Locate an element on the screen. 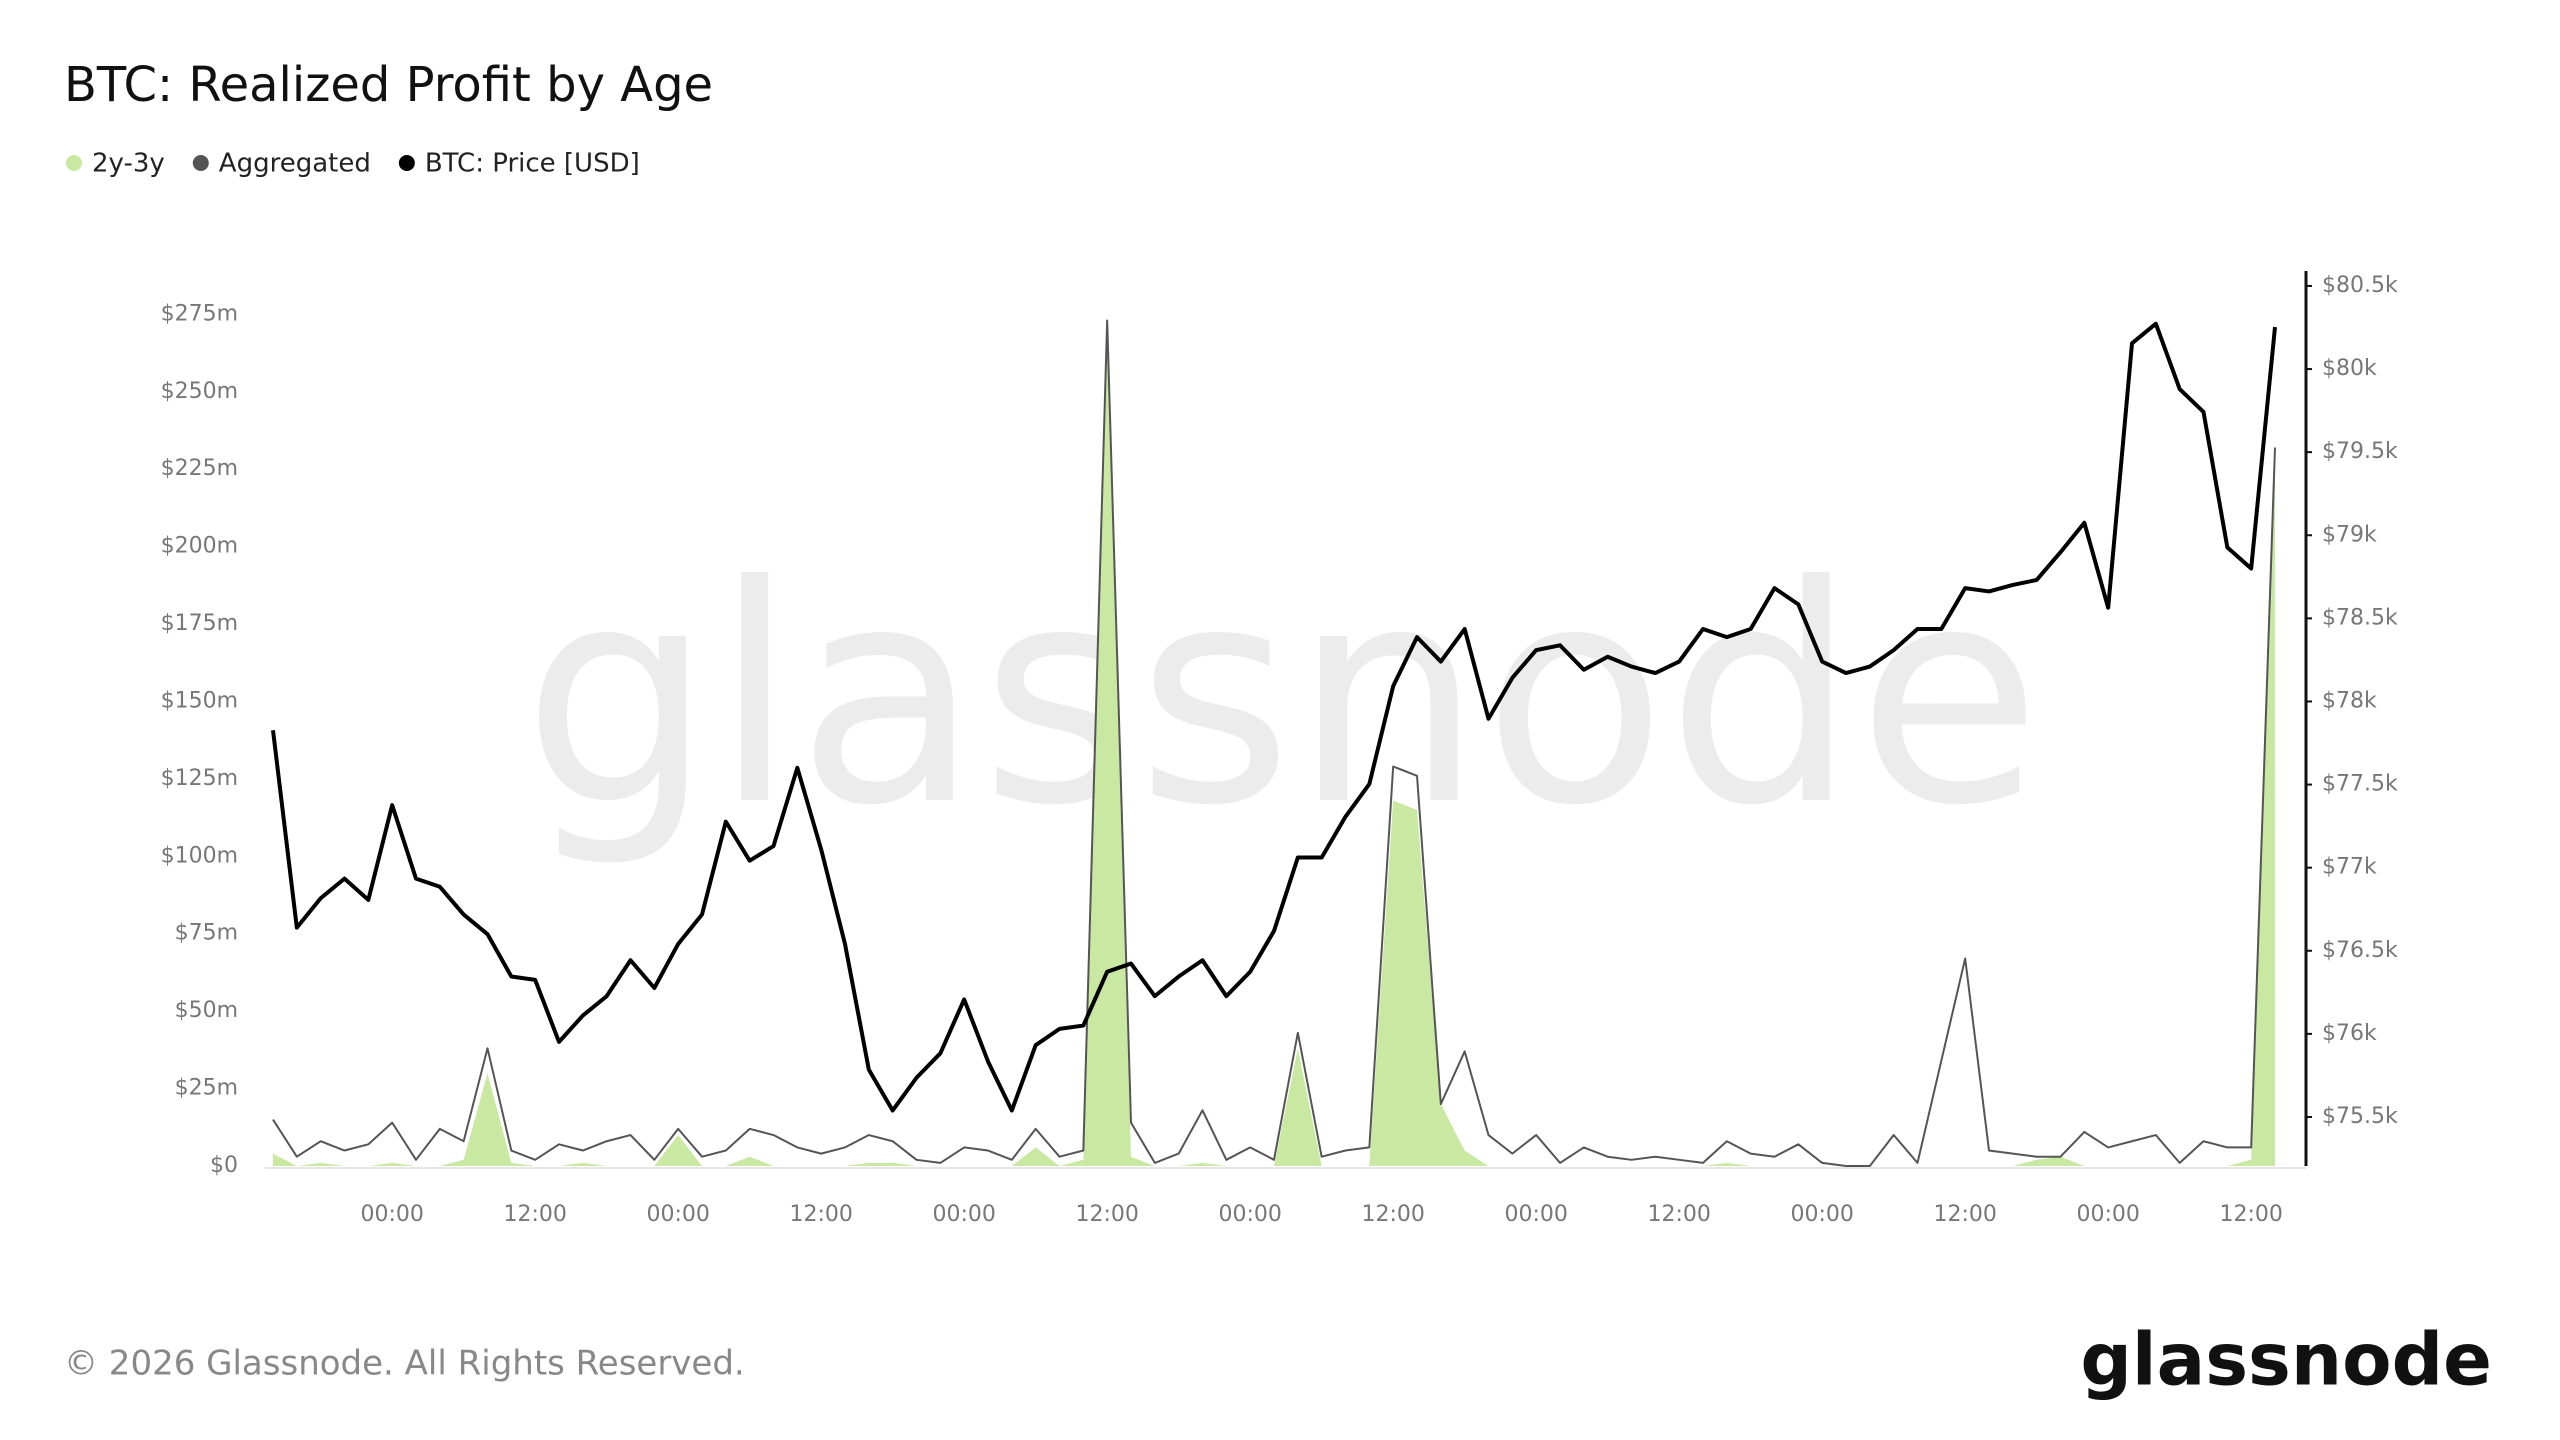 Image resolution: width=2560 pixels, height=1440 pixels. legend-label: Aggregated is located at coordinates (295, 164).